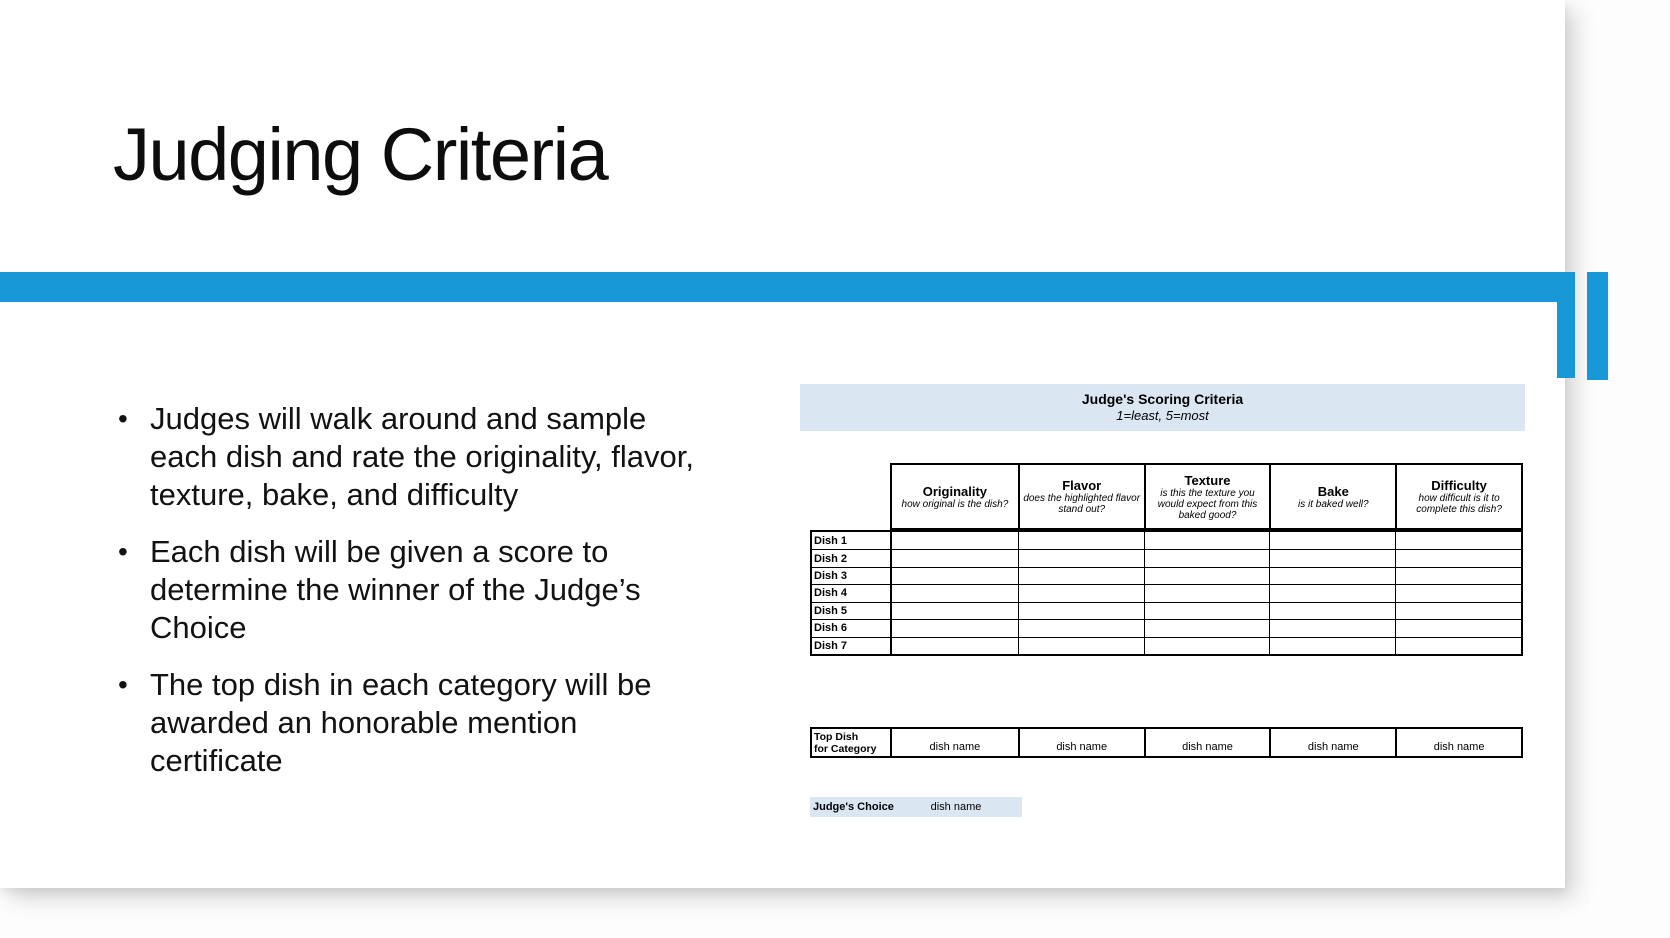 This screenshot has height=938, width=1670. I want to click on dish-row-label: Dish 6, so click(851, 627).